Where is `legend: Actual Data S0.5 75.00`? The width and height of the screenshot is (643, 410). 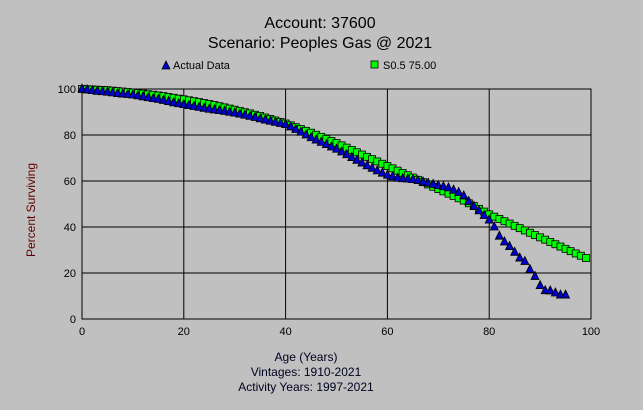
legend: Actual Data S0.5 75.00 is located at coordinates (298, 66).